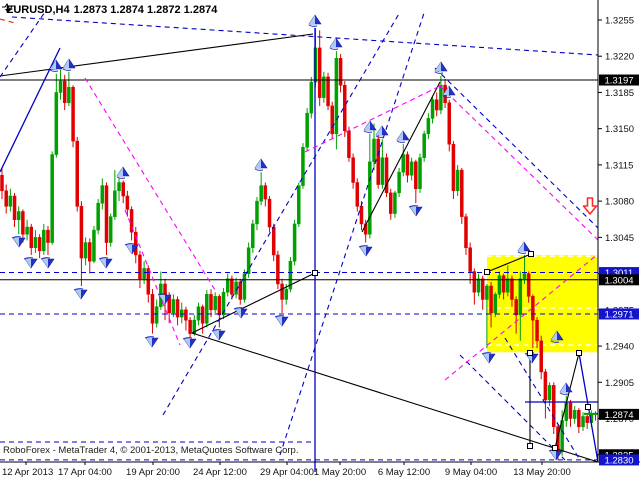 This screenshot has height=480, width=640. What do you see at coordinates (619, 347) in the screenshot?
I see `price-tick-label: 1.2940` at bounding box center [619, 347].